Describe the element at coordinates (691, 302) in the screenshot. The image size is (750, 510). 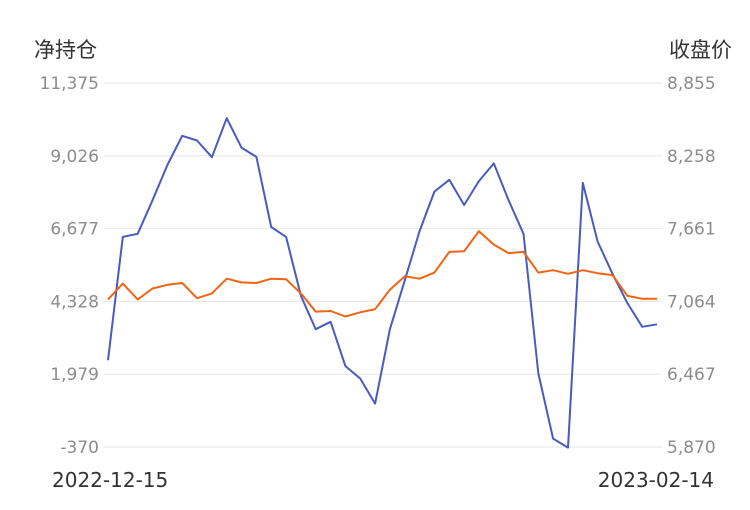
I see `right-tick-label: 7,064` at that location.